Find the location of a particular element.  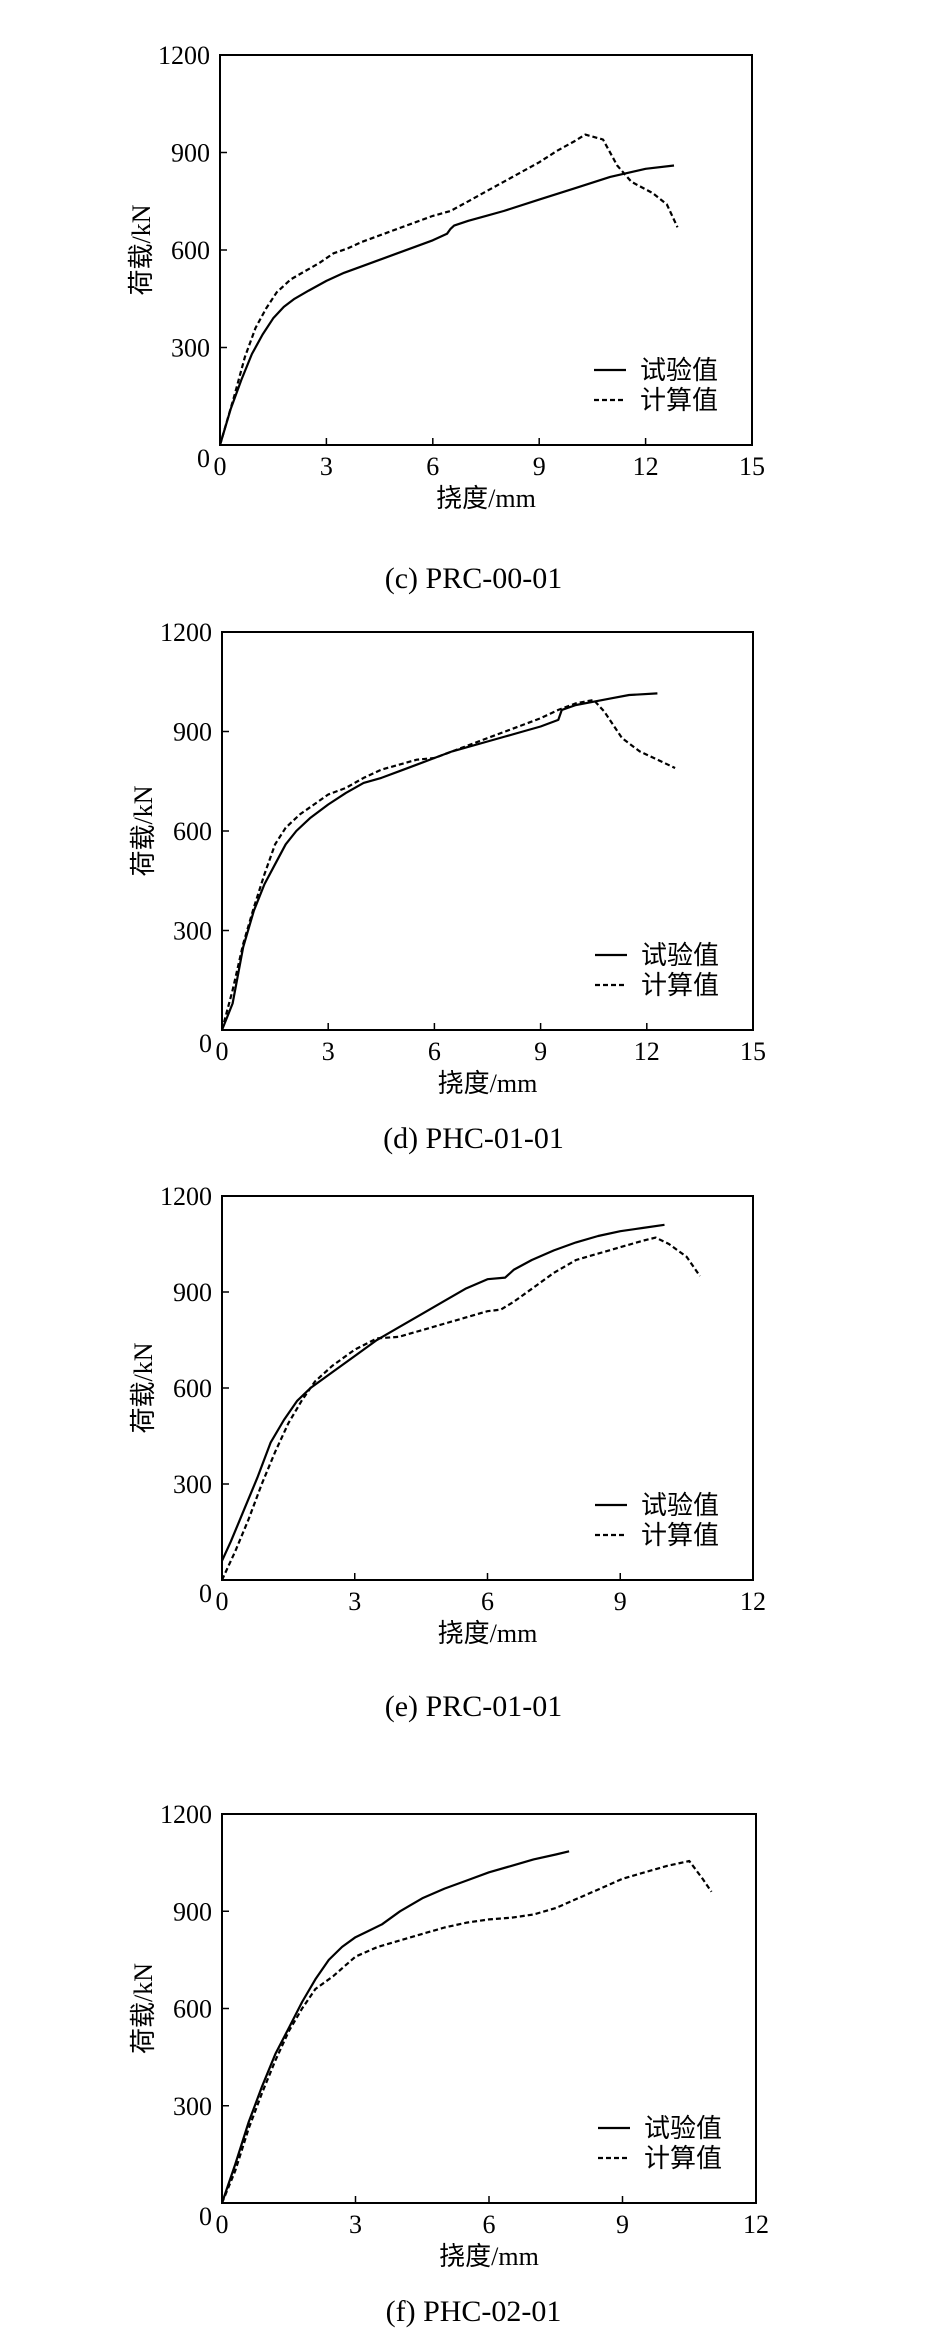

caption-d: (d) PHC-01-01 is located at coordinates (473, 1138).